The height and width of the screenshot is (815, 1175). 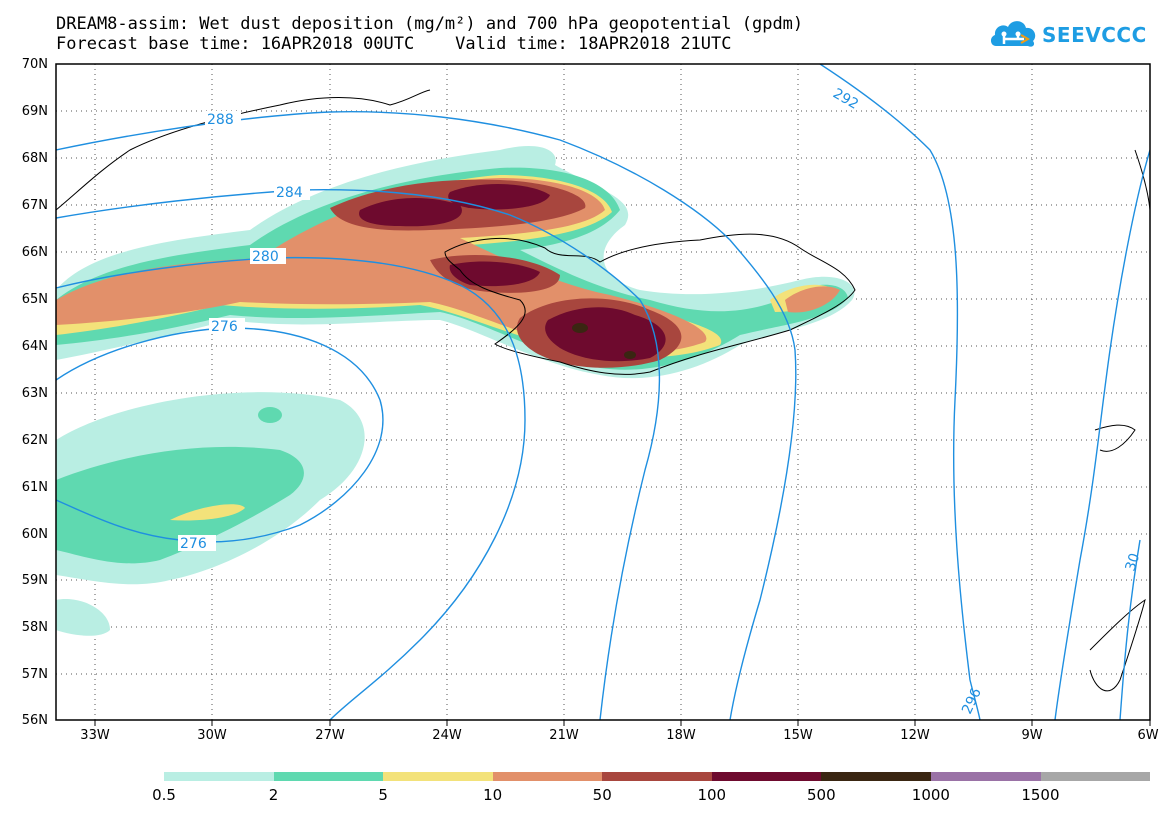 What do you see at coordinates (712, 795) in the screenshot?
I see `legend-level-label: 100` at bounding box center [712, 795].